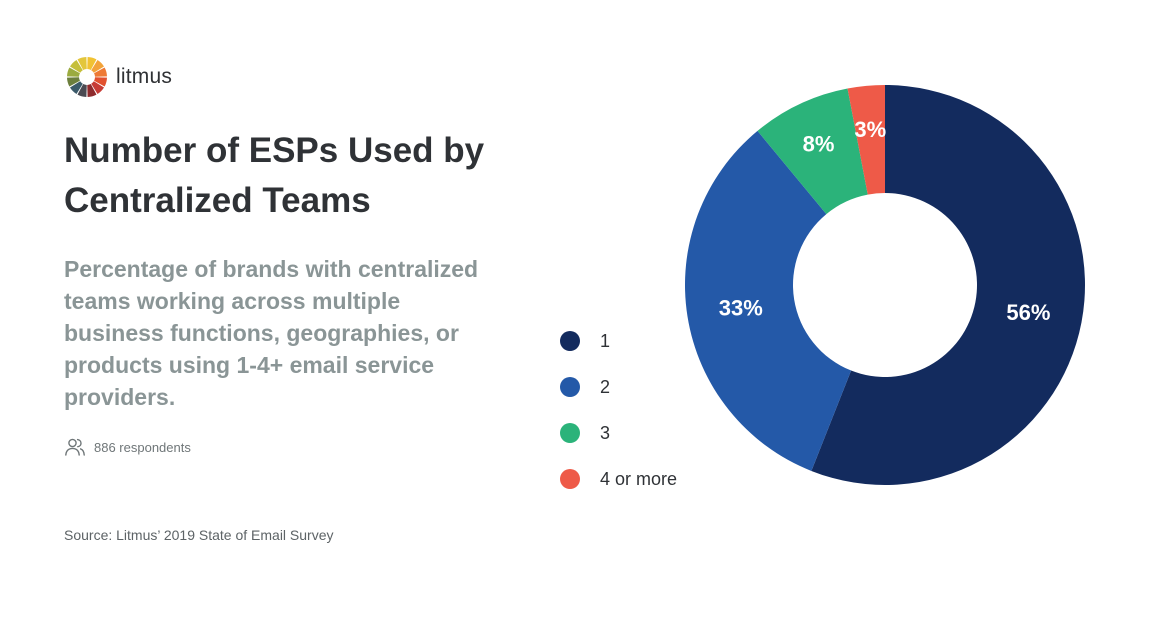 This screenshot has height=621, width=1150. What do you see at coordinates (639, 478) in the screenshot?
I see `legend-label: 4 or more` at bounding box center [639, 478].